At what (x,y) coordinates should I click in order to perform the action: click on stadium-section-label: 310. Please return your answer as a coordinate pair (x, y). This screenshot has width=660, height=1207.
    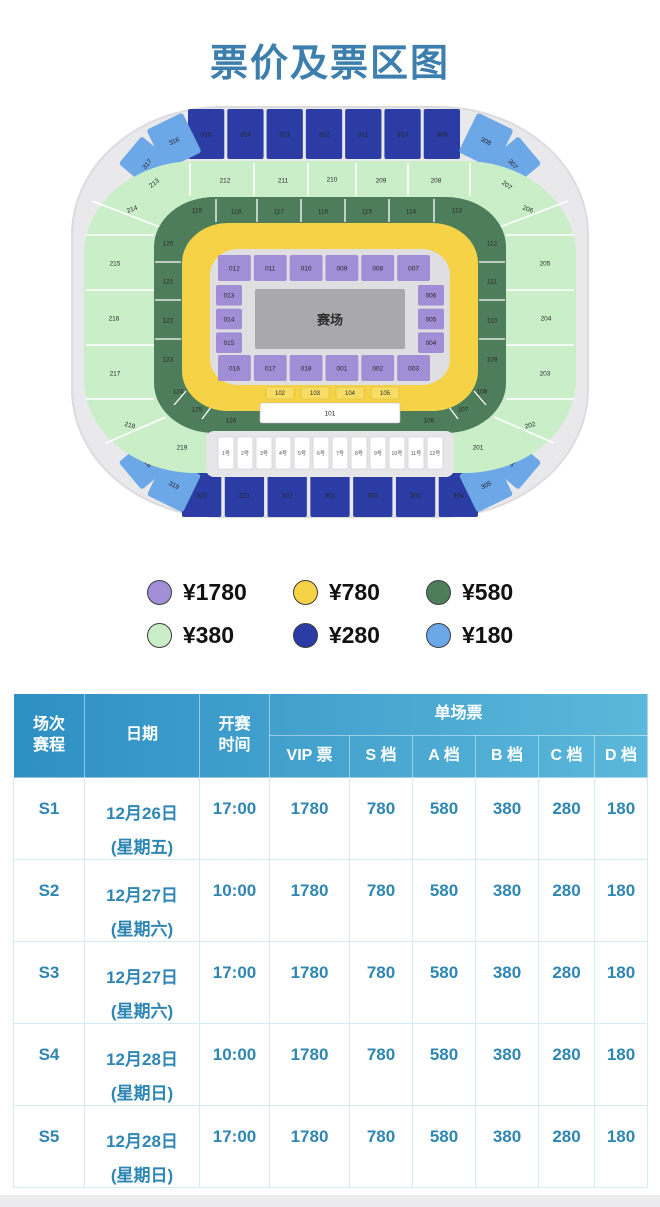
    Looking at the image, I should click on (402, 134).